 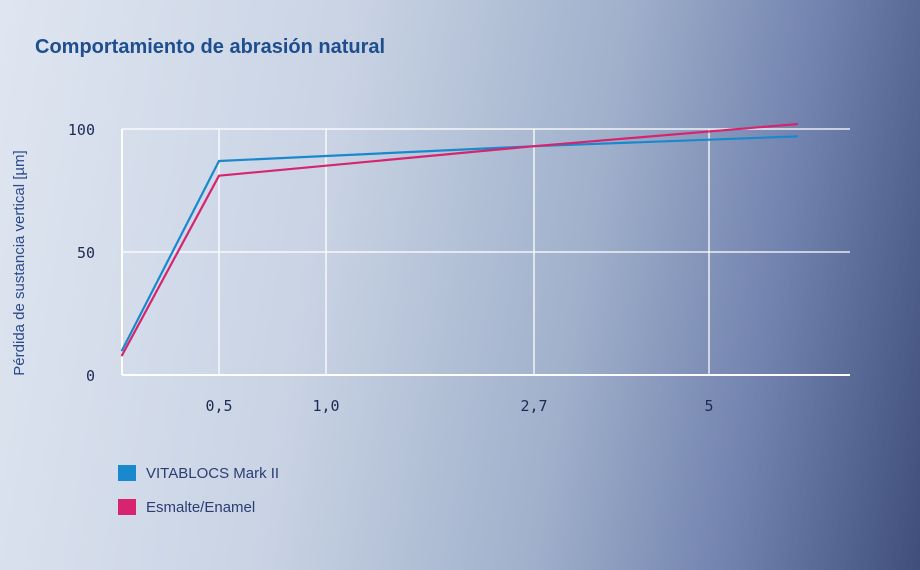 I want to click on x-tick-label: 1,0, so click(x=325, y=406).